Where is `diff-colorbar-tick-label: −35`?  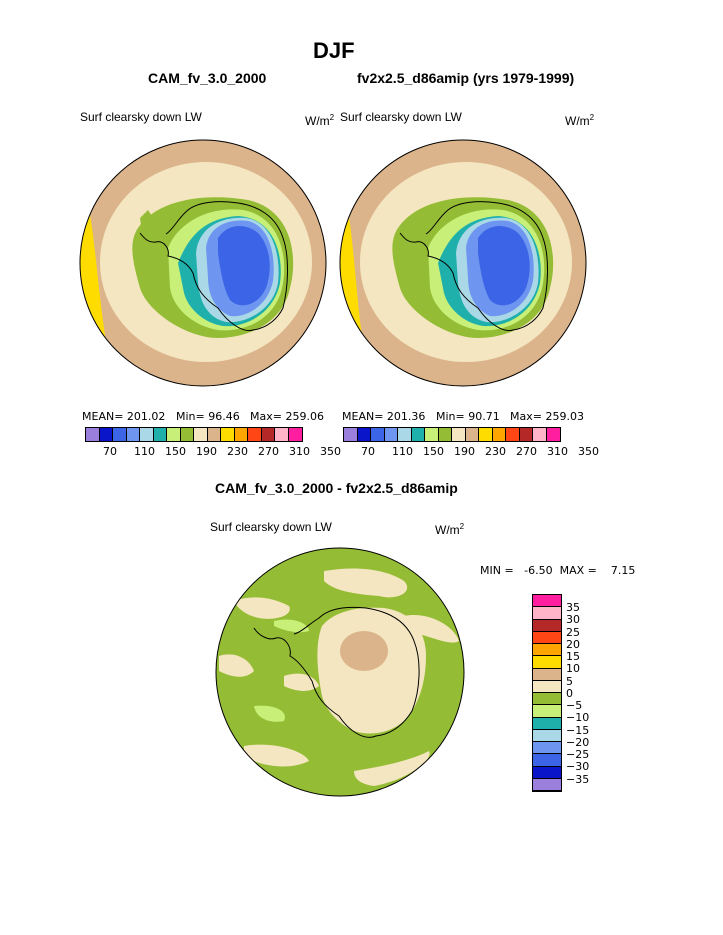 diff-colorbar-tick-label: −35 is located at coordinates (578, 779).